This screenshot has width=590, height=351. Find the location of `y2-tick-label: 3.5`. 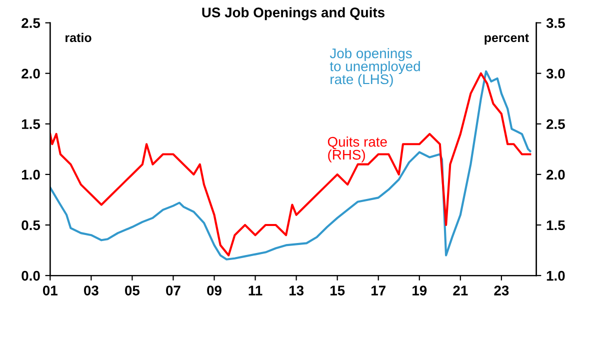

y2-tick-label: 3.5 is located at coordinates (555, 23).